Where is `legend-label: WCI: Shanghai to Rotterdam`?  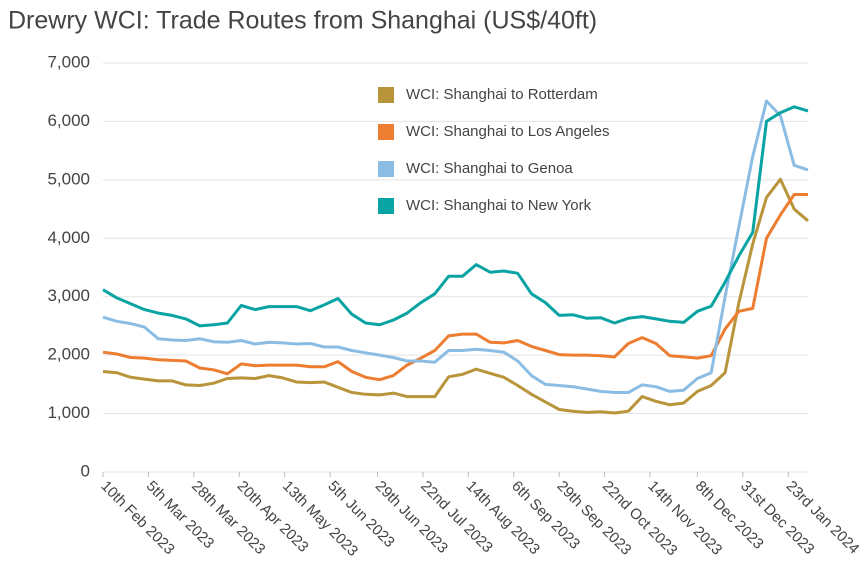 legend-label: WCI: Shanghai to Rotterdam is located at coordinates (502, 94).